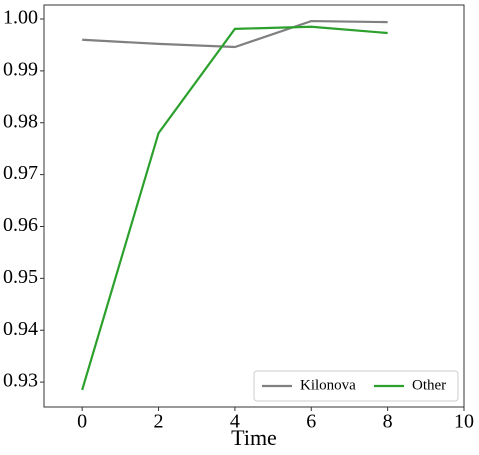  Describe the element at coordinates (464, 422) in the screenshot. I see `x-tick-label: 10` at that location.